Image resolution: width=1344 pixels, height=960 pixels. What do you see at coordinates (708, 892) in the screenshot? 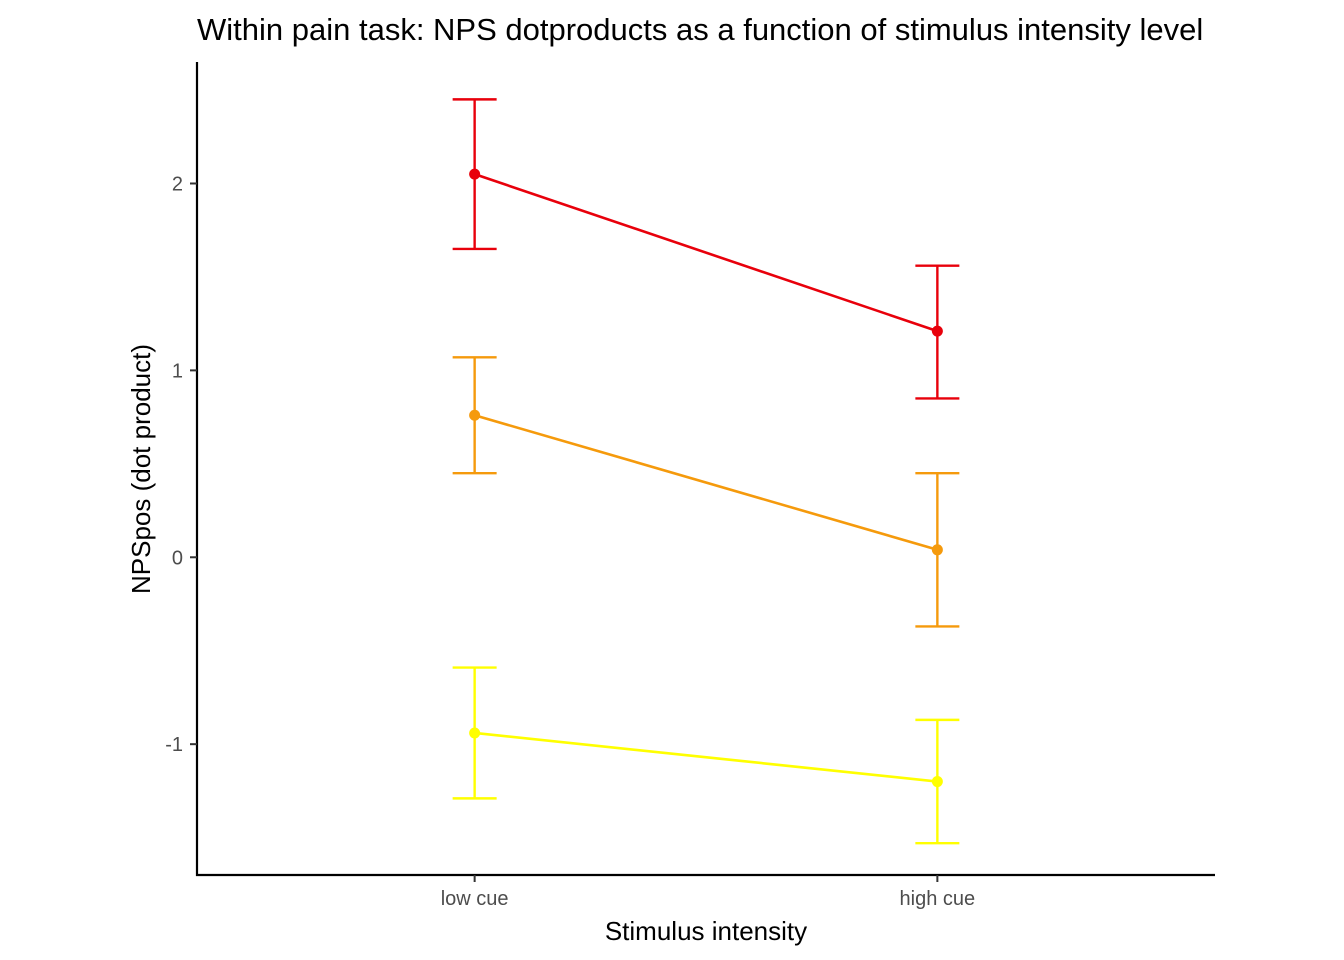
I see `x-axis-ticks: low cue high cue` at bounding box center [708, 892].